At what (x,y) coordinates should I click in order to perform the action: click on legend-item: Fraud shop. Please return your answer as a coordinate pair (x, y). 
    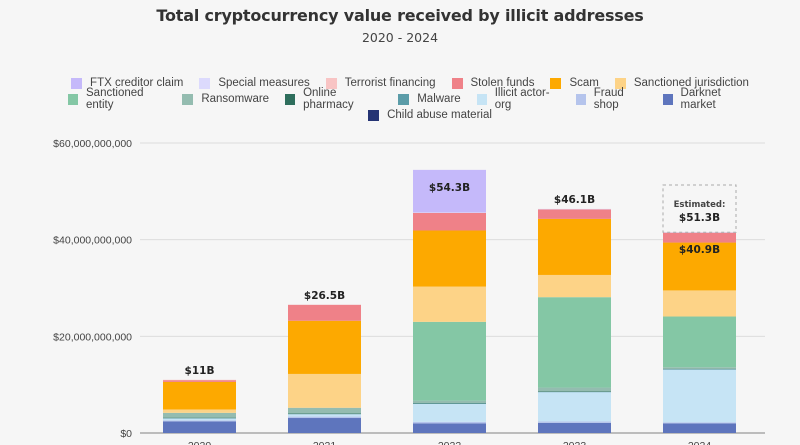
    Looking at the image, I should click on (611, 99).